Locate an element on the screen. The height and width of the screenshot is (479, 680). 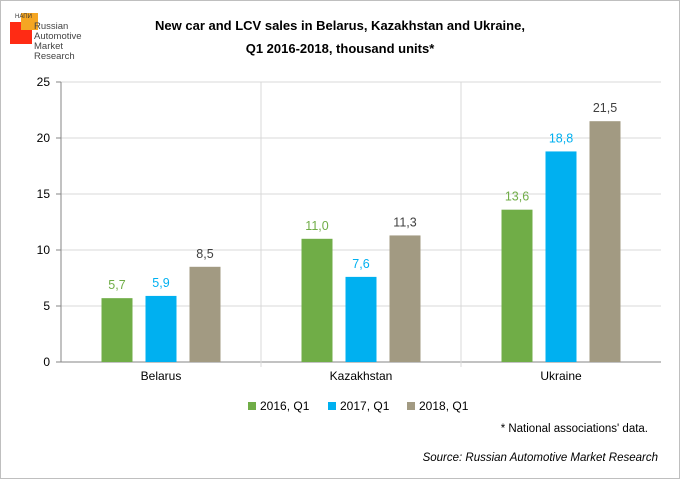
y-tick-label: 5 is located at coordinates (46, 306).